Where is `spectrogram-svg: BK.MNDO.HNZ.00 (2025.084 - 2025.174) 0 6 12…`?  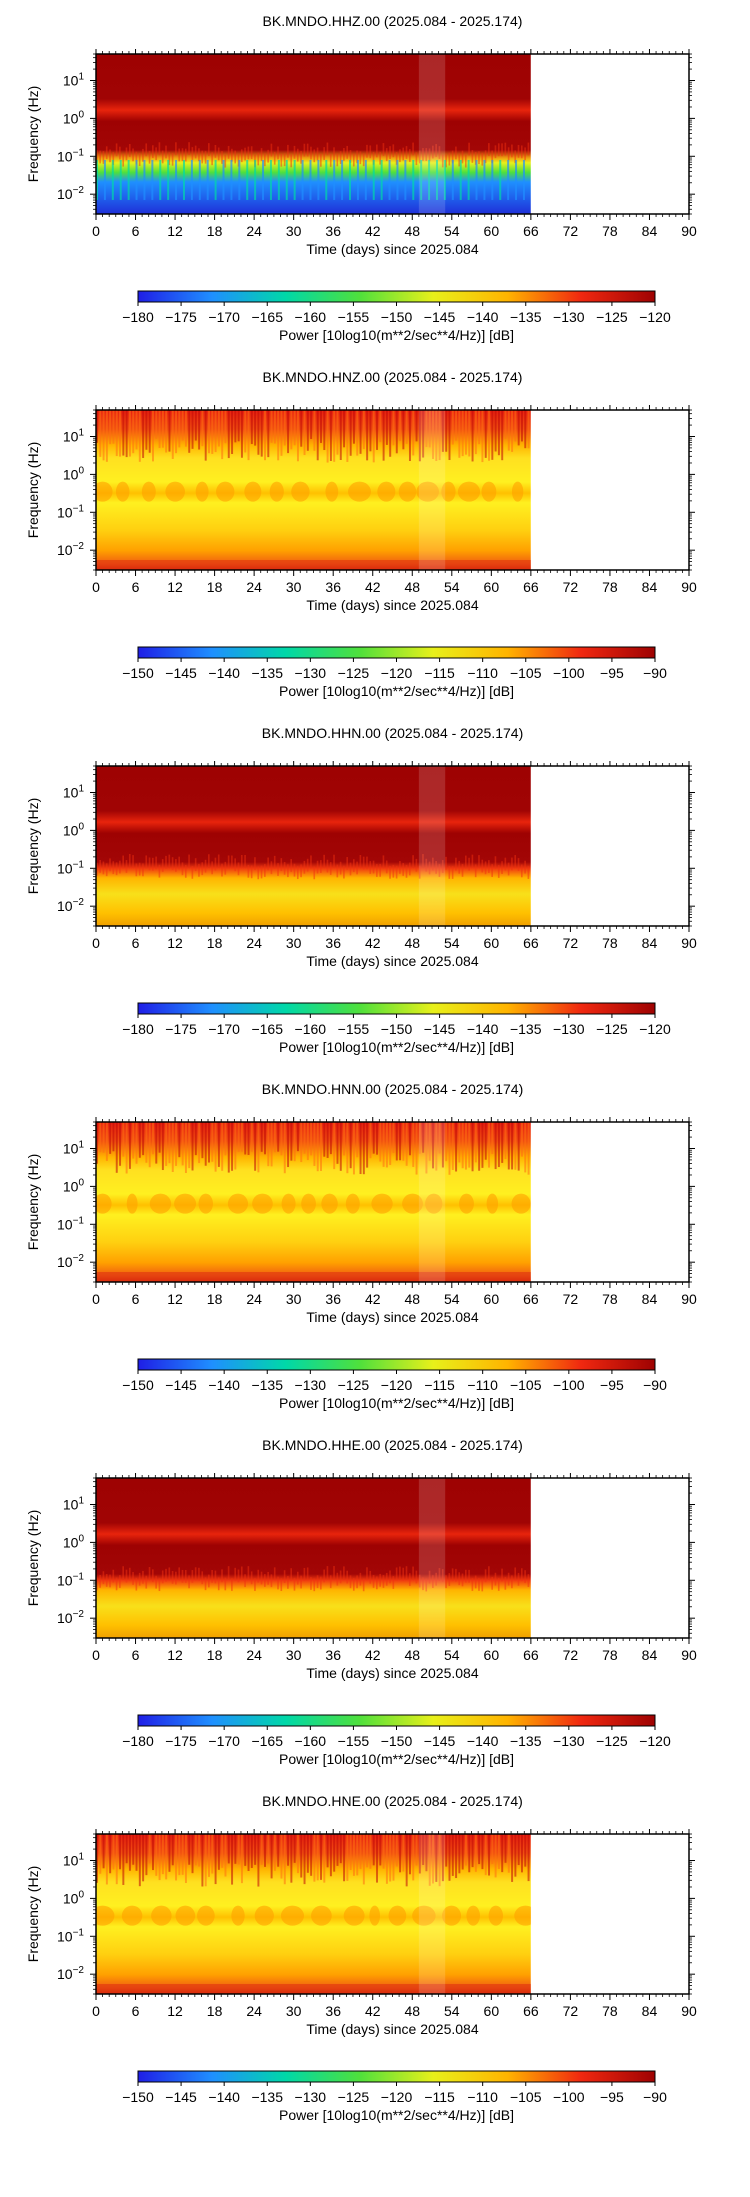 spectrogram-svg: BK.MNDO.HNZ.00 (2025.084 - 2025.174) 0 6 12… is located at coordinates (361, 534).